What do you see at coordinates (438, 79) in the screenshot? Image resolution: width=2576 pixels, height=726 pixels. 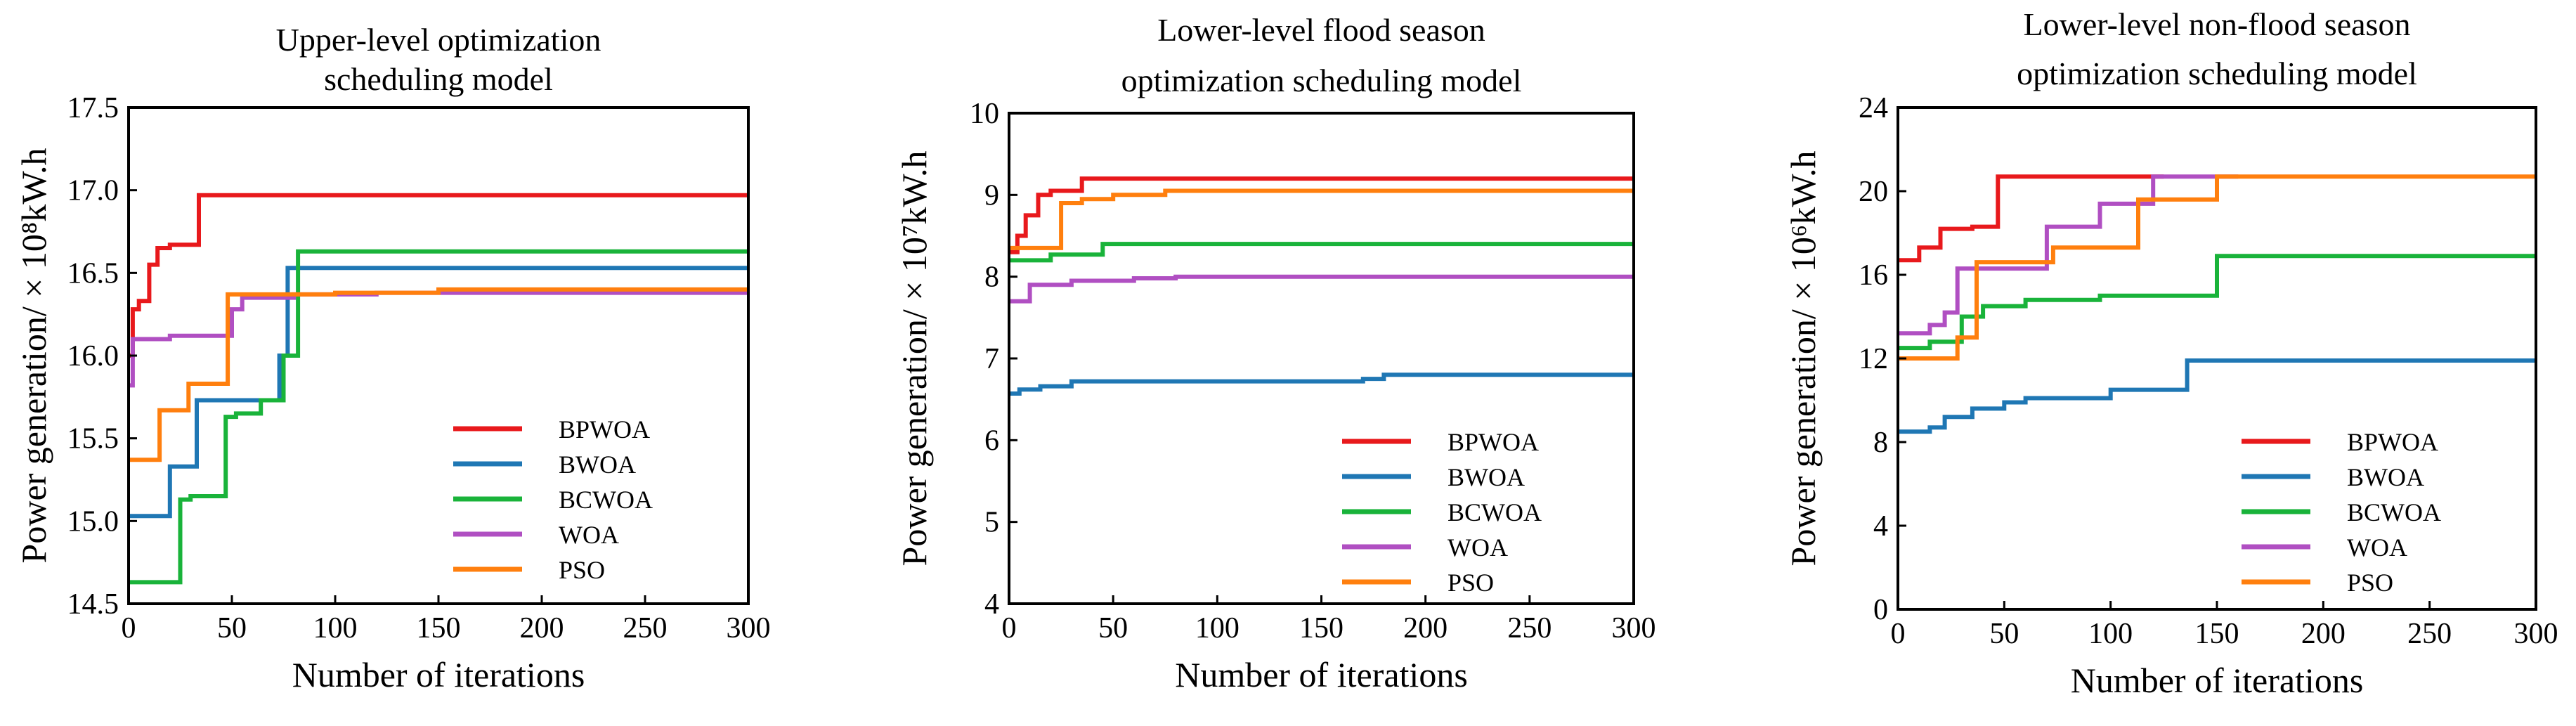 I see `chart-title-line: scheduling model` at bounding box center [438, 79].